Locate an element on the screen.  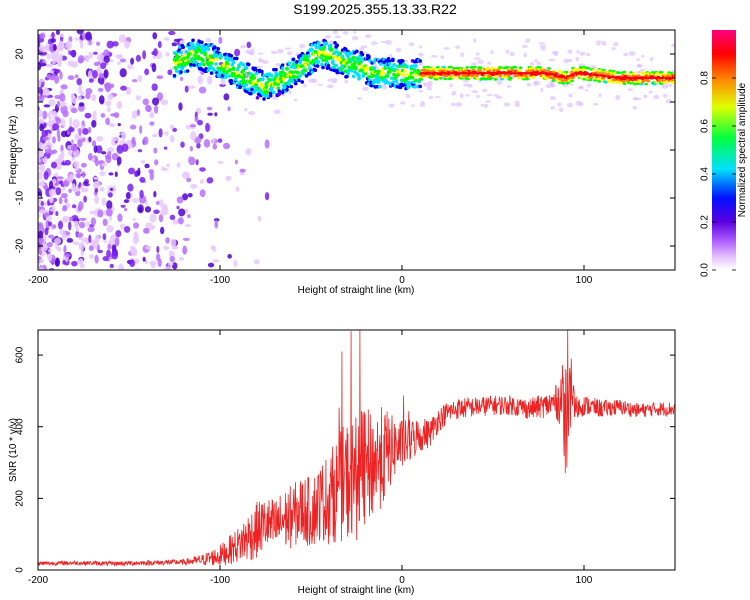
colorbar-tick-label: 0.6 is located at coordinates (705, 126).